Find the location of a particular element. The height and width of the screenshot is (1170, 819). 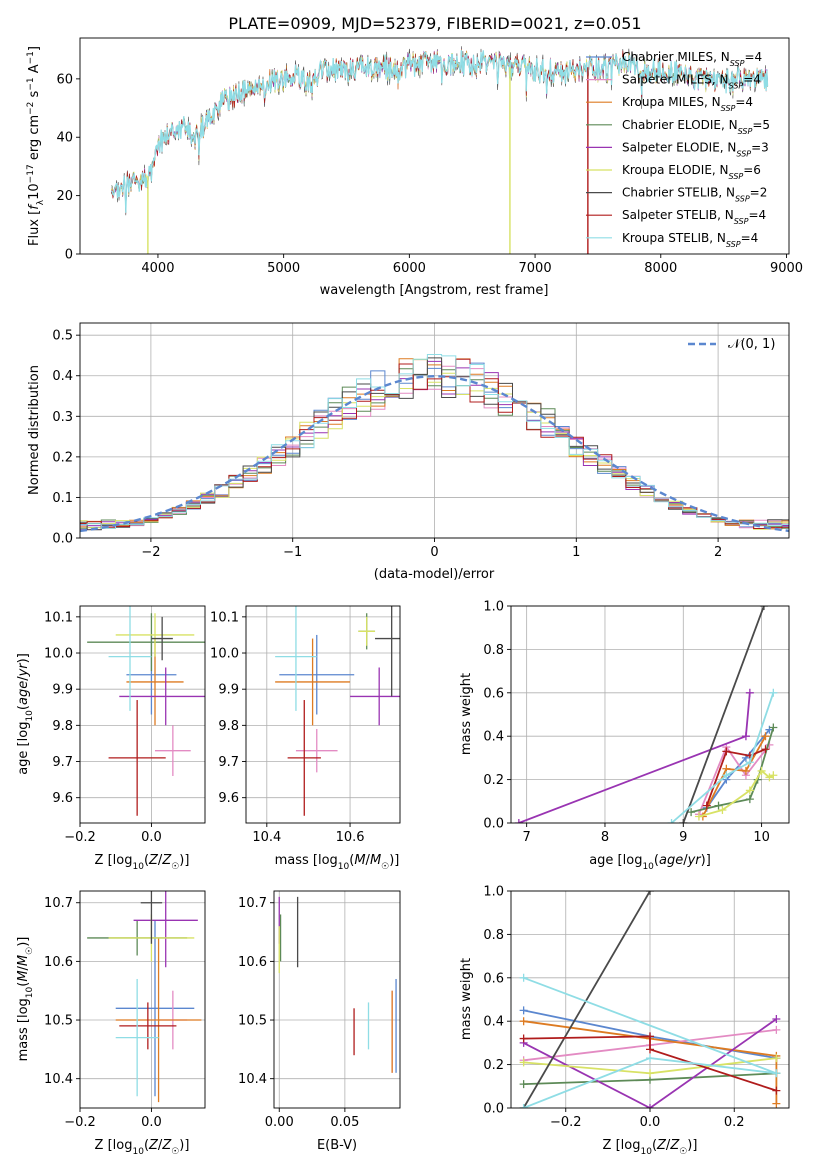

spectrum-xlabel: wavelength [Angstrom, rest frame] is located at coordinates (434, 290).